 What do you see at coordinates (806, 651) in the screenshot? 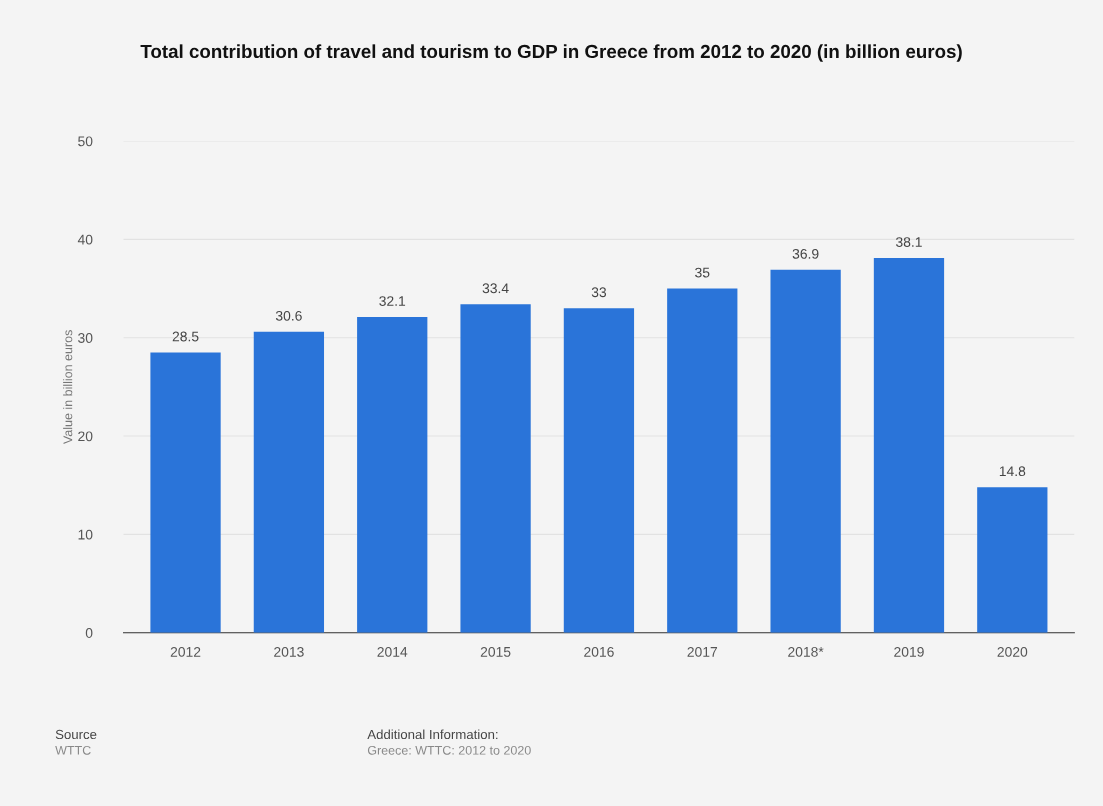
I see `x-tick-label: 2018*` at bounding box center [806, 651].